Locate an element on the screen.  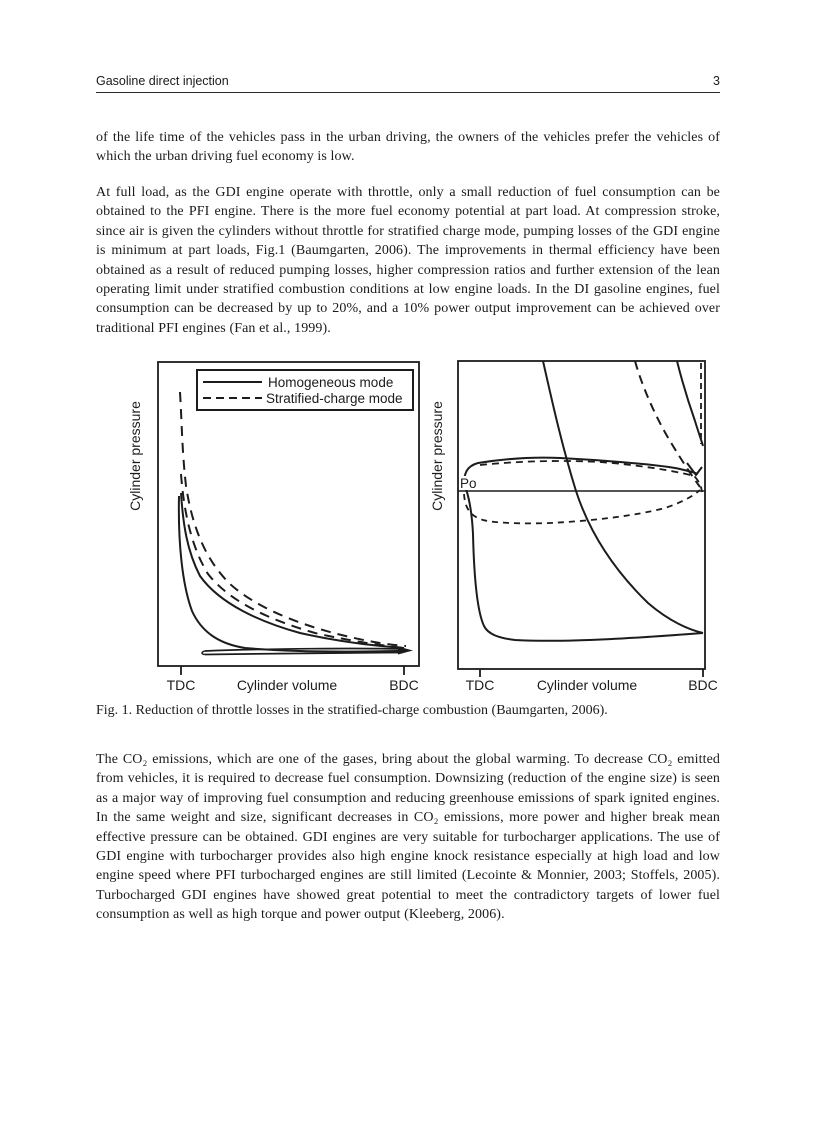
left-y-axis-label: Cylinder pressure is located at coordinates (135, 456).